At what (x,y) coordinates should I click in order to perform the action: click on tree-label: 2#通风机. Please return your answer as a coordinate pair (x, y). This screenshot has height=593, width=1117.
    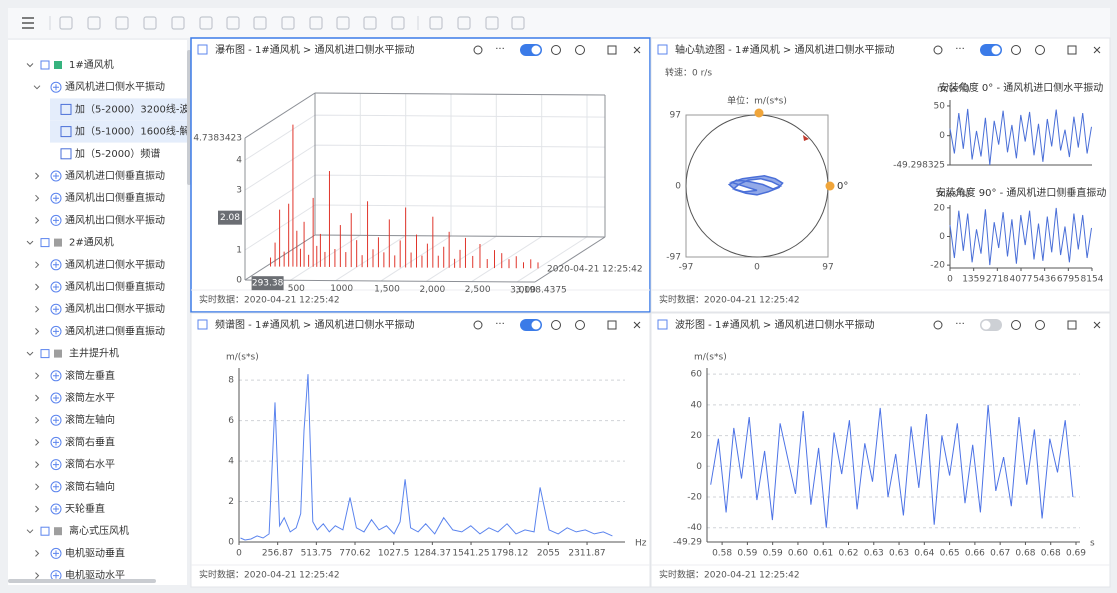
    Looking at the image, I should click on (91, 242).